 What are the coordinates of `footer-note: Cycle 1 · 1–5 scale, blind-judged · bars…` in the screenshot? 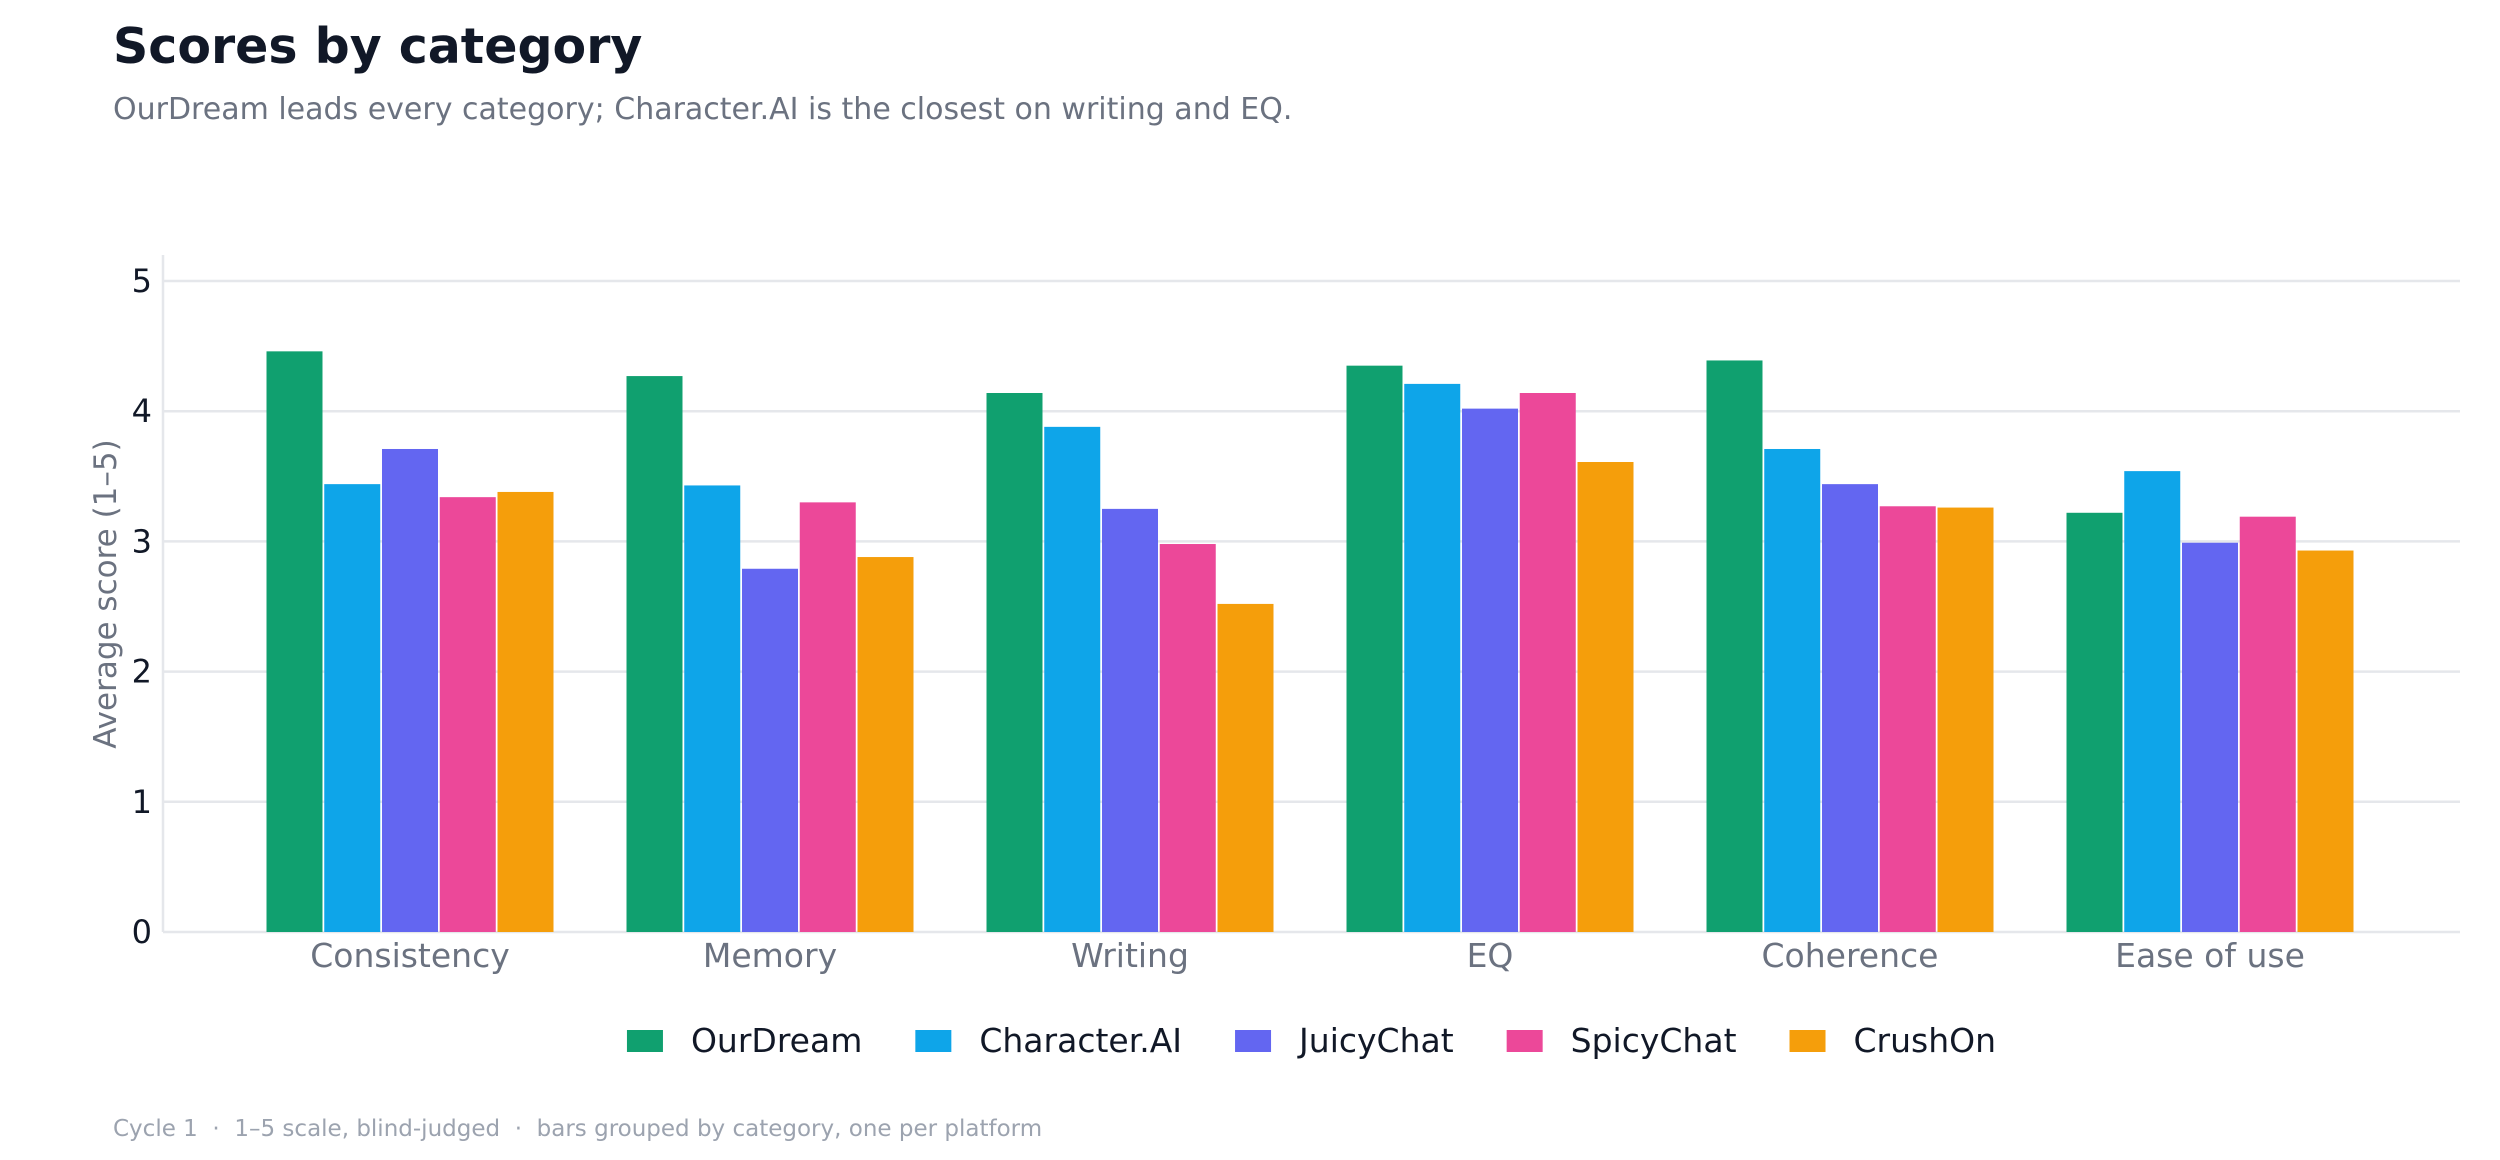 It's located at (578, 1129).